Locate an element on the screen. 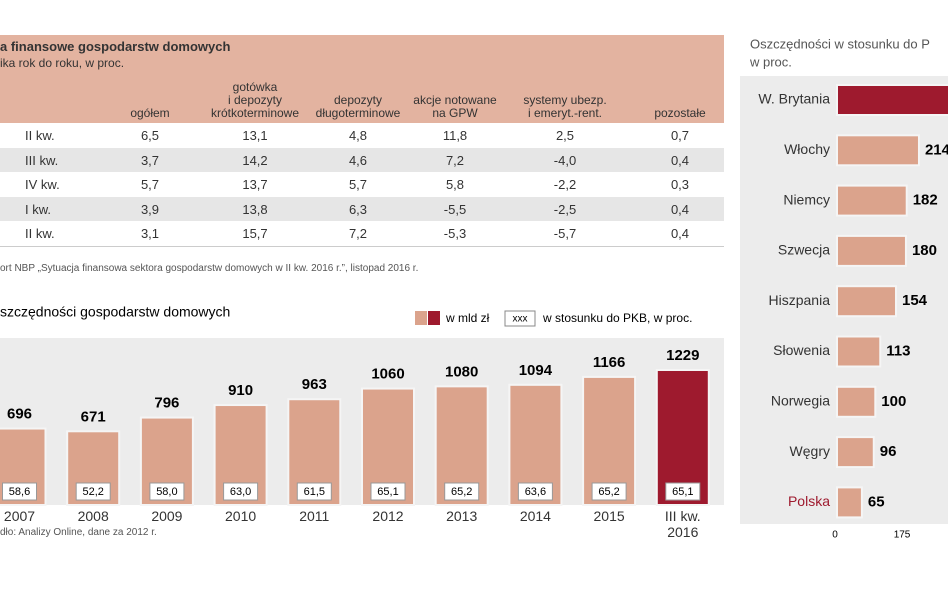 This screenshot has height=593, width=948. value-label: 113 is located at coordinates (898, 350).